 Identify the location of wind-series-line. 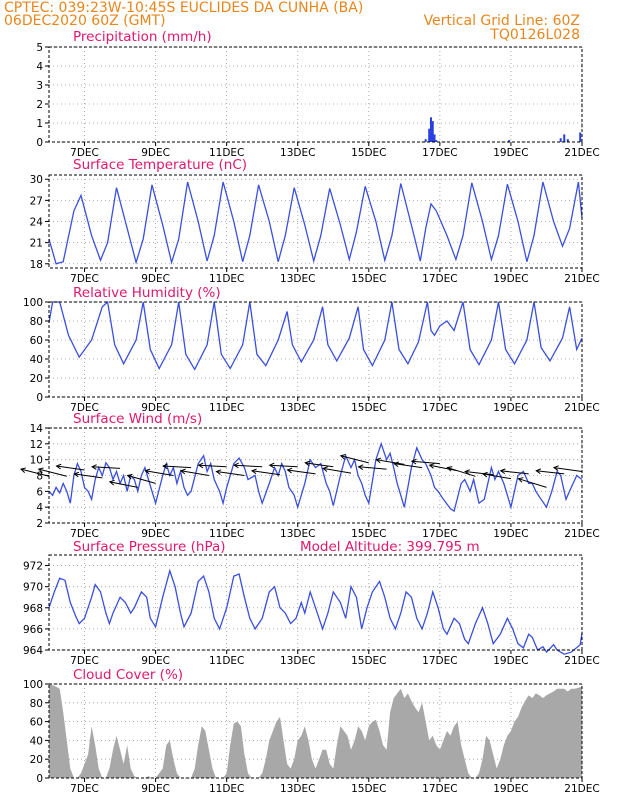
(315, 477).